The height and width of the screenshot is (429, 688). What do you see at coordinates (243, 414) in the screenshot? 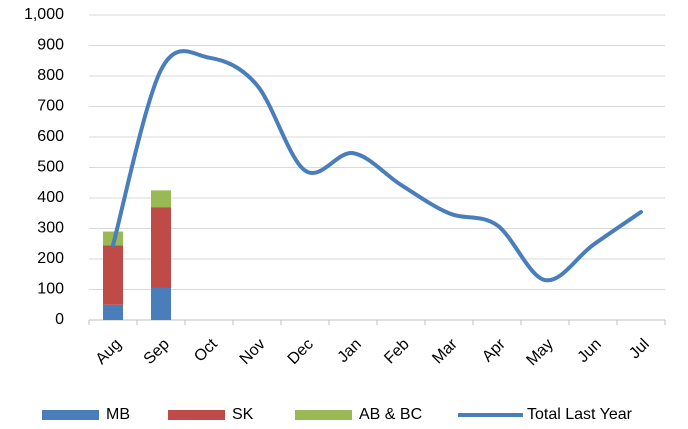
I see `legend-label: SK` at bounding box center [243, 414].